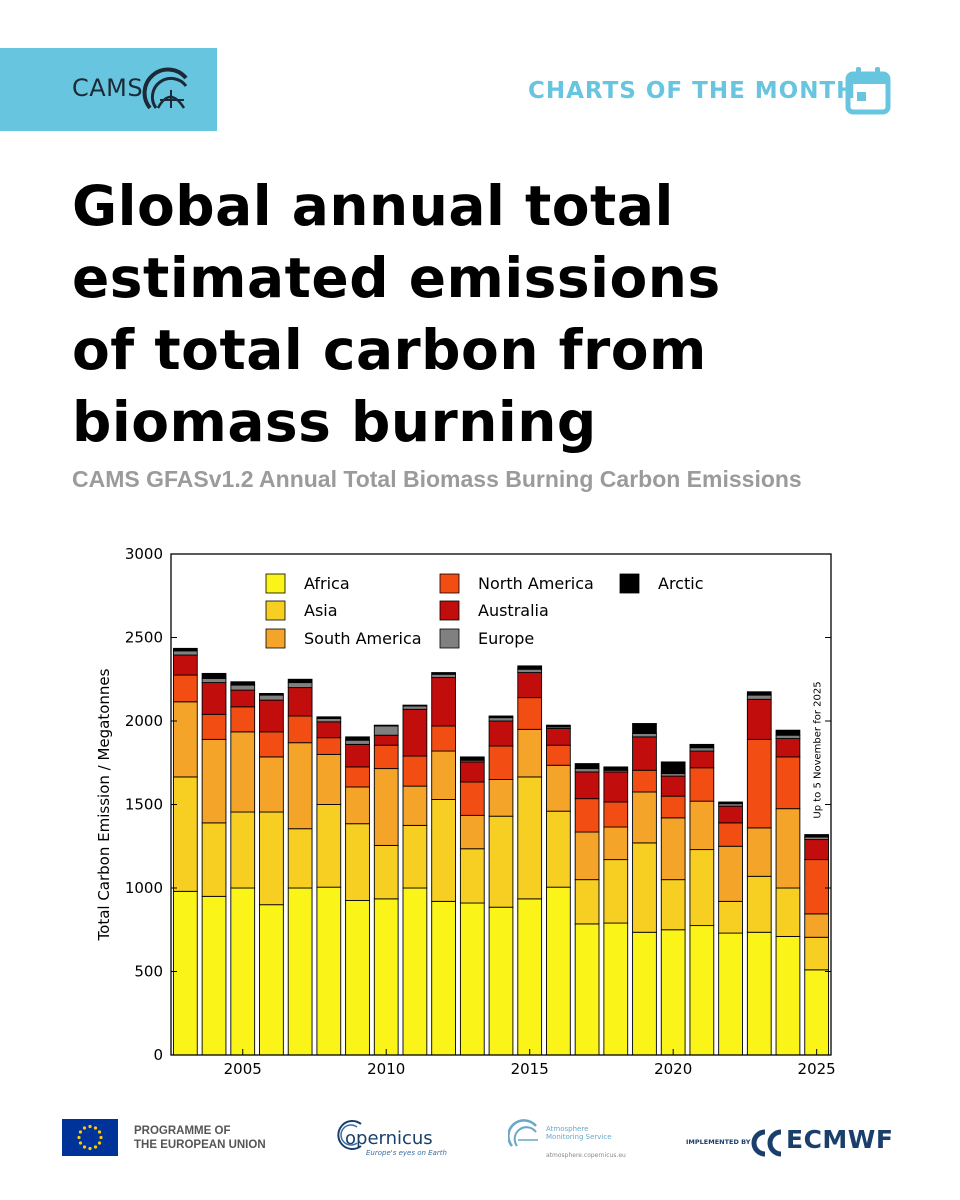 The width and height of the screenshot is (960, 1200). I want to click on legend-label: North America, so click(536, 583).